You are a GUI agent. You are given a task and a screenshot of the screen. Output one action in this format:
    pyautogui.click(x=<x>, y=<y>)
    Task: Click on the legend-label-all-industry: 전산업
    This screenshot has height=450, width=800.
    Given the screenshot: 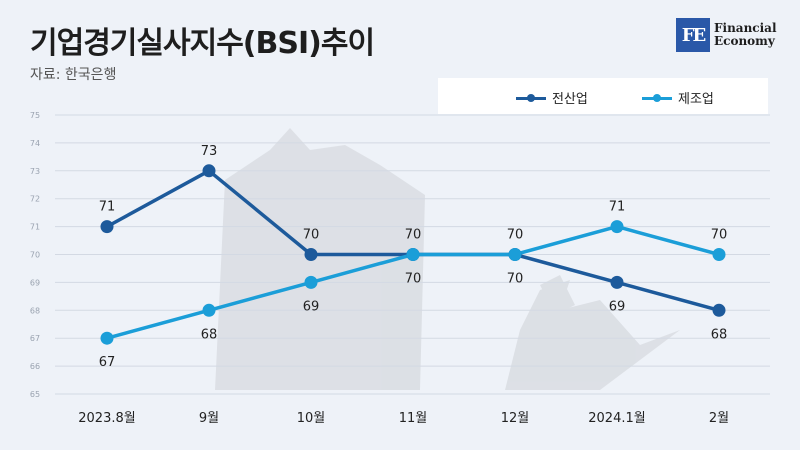 What is the action you would take?
    pyautogui.click(x=570, y=99)
    